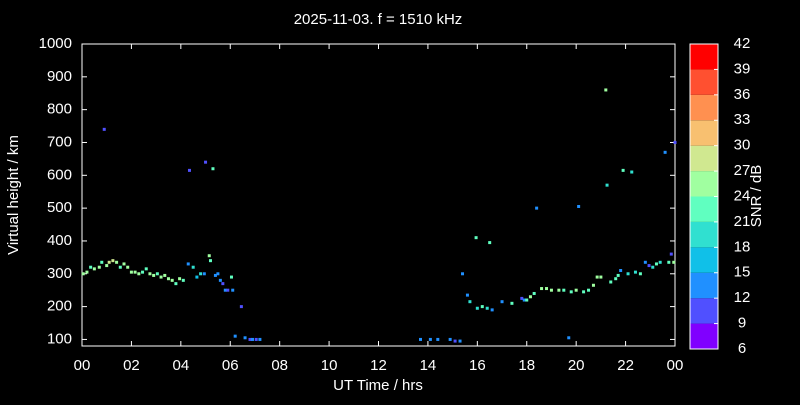 Image resolution: width=800 pixels, height=405 pixels. What do you see at coordinates (131, 365) in the screenshot?
I see `x-tick-label: 02` at bounding box center [131, 365].